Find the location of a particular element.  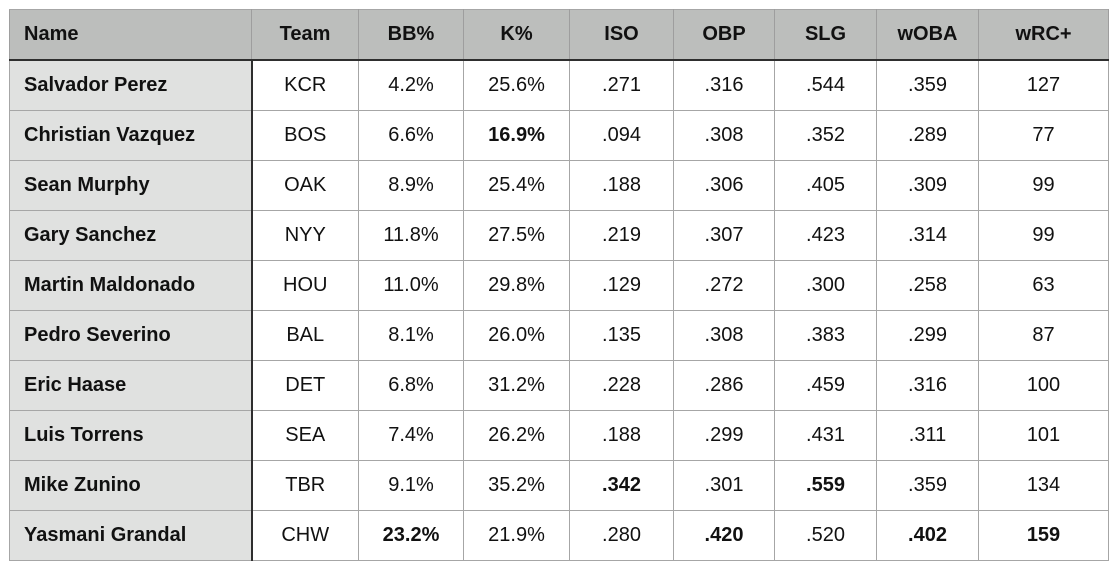

stat-cell-woba: .299 is located at coordinates (927, 335).